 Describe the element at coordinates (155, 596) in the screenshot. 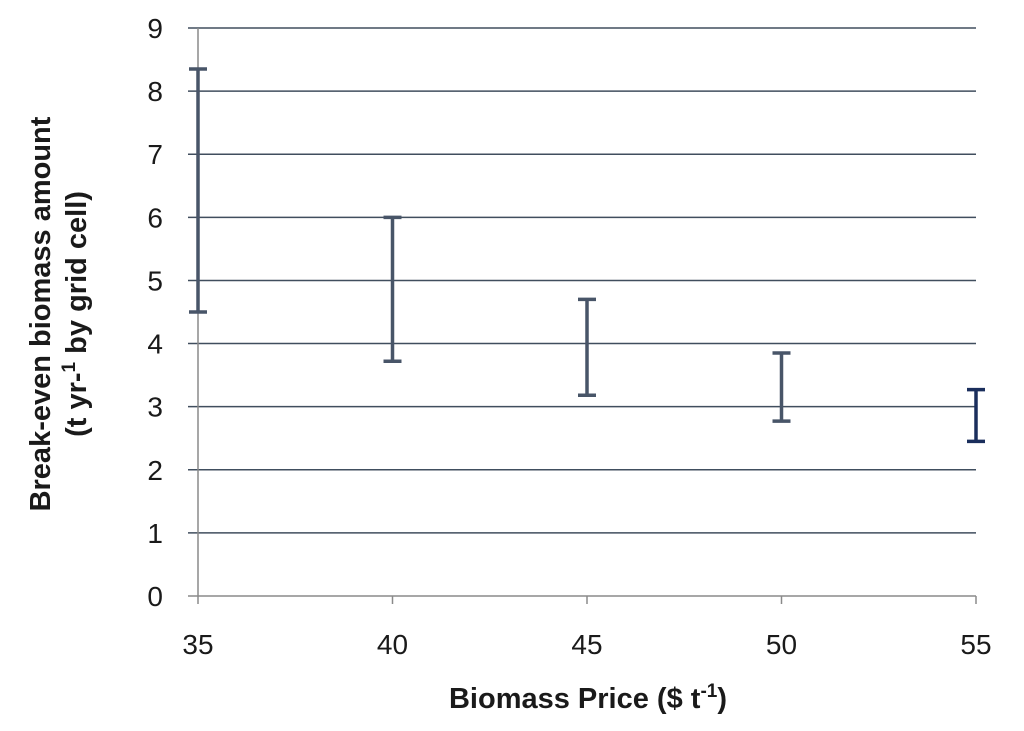

I see `y-tick-label-0: 0` at that location.